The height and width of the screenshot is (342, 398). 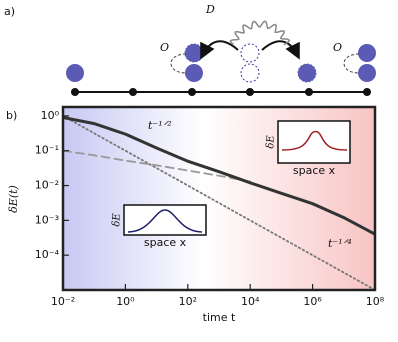 I want to click on vacancies, so click(x=250, y=63).